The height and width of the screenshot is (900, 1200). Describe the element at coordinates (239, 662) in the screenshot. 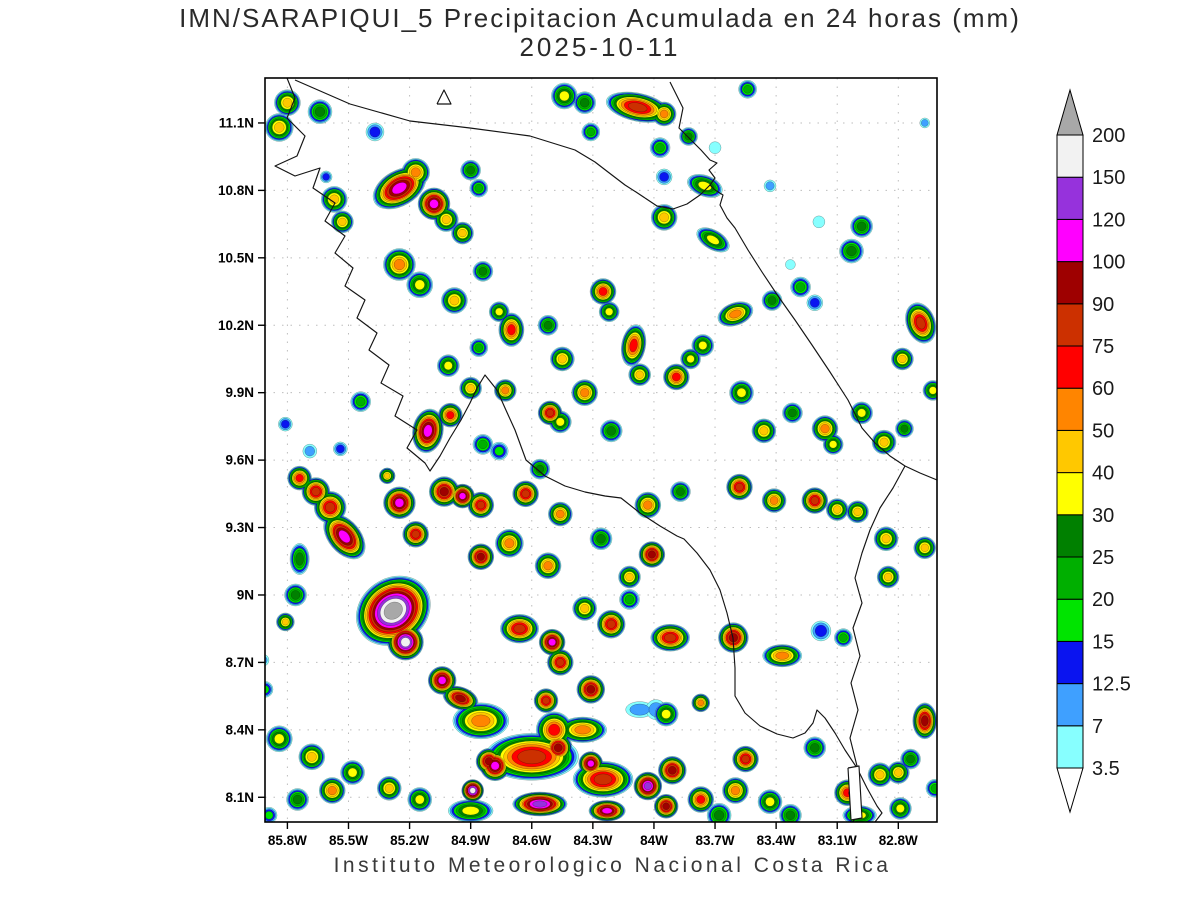

I see `lat-tick-label: 8.7N` at that location.